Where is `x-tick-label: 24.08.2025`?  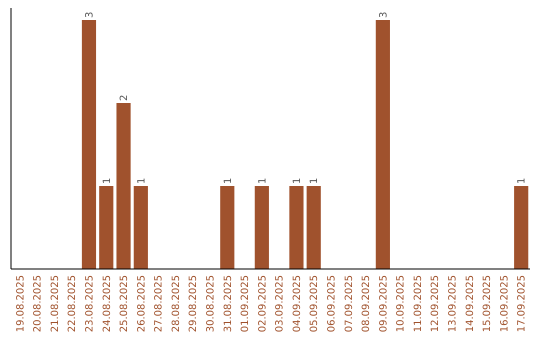 x-tick-label: 24.08.2025 is located at coordinates (107, 303).